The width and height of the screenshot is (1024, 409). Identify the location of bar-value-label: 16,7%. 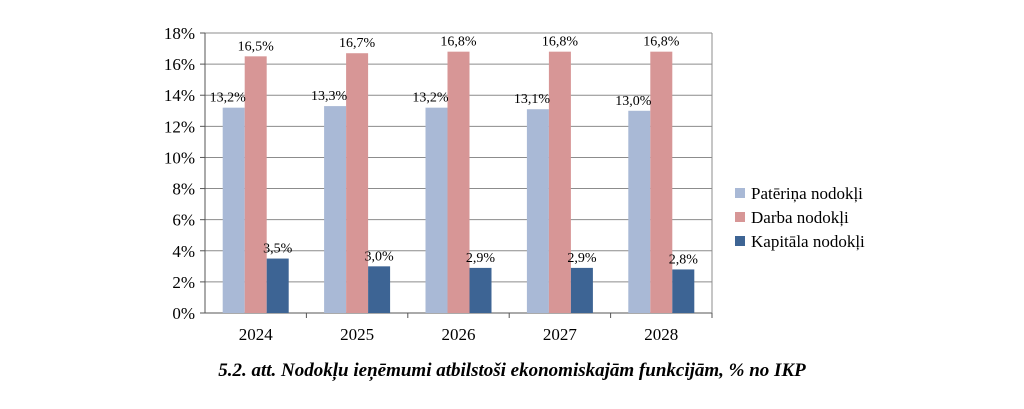
(357, 43).